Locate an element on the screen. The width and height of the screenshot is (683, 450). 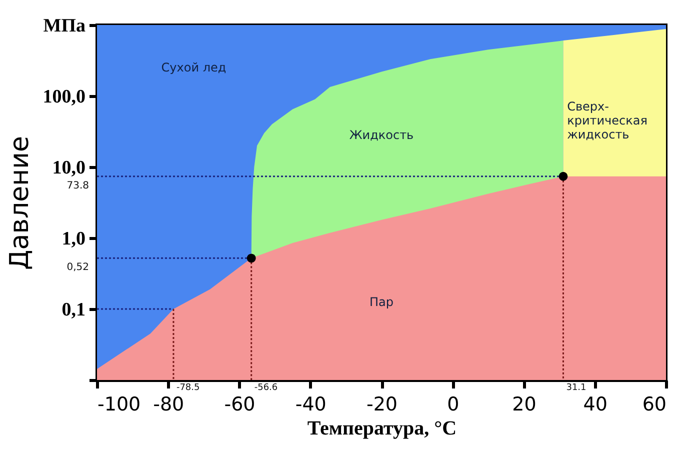
y-tick-label: 10,0 is located at coordinates (69, 168).